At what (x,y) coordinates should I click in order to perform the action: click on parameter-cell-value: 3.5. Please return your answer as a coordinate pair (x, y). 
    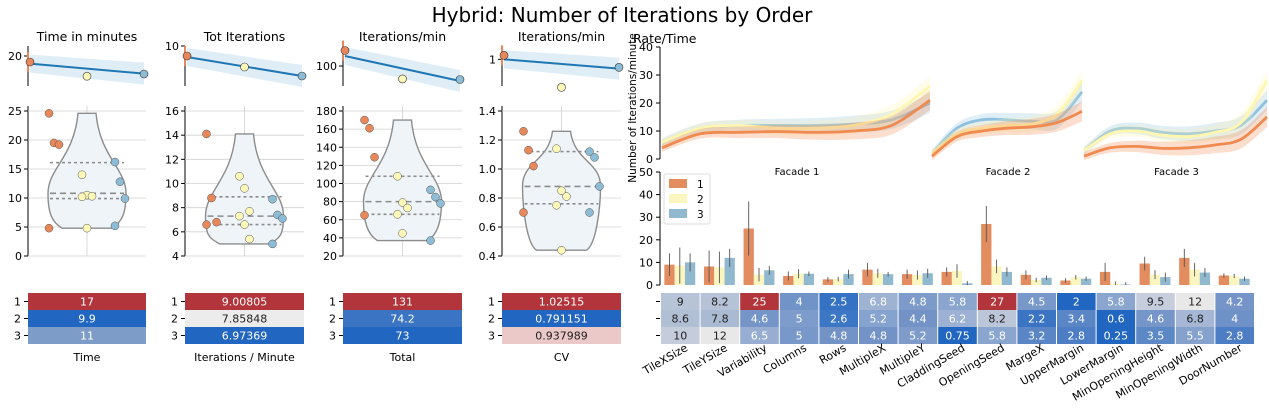
    Looking at the image, I should click on (1156, 336).